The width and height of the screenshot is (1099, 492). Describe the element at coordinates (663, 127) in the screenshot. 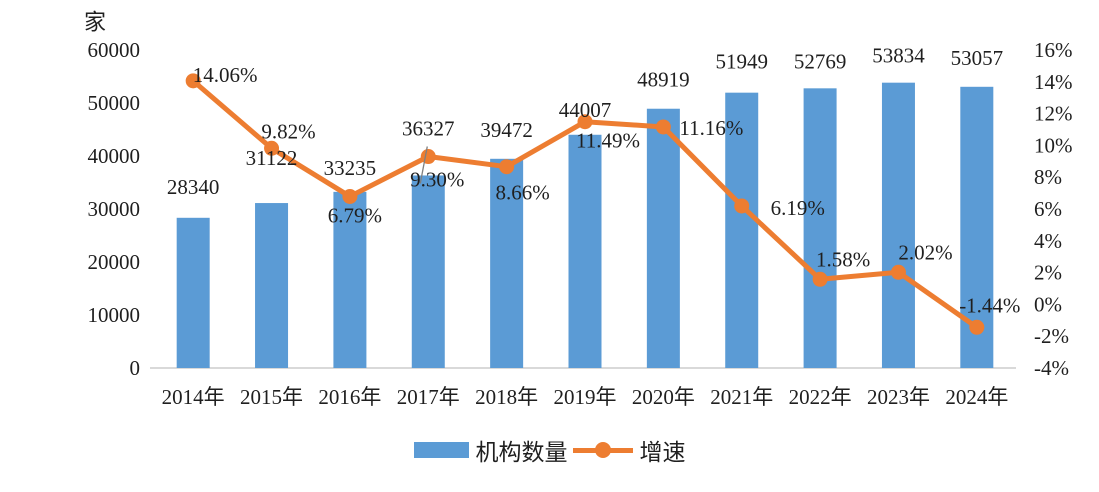

I see `line-marker-2020年` at that location.